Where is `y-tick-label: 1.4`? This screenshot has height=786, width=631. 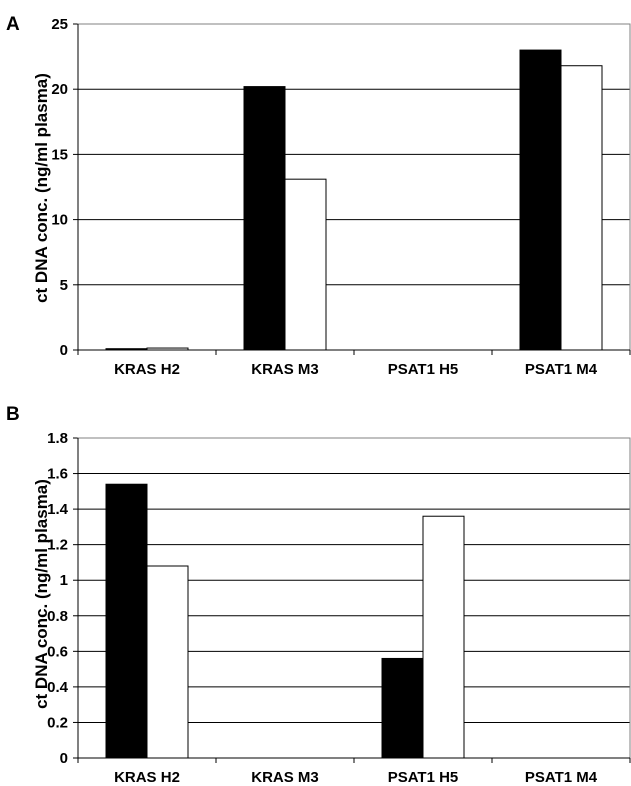
y-tick-label: 1.4 is located at coordinates (58, 509).